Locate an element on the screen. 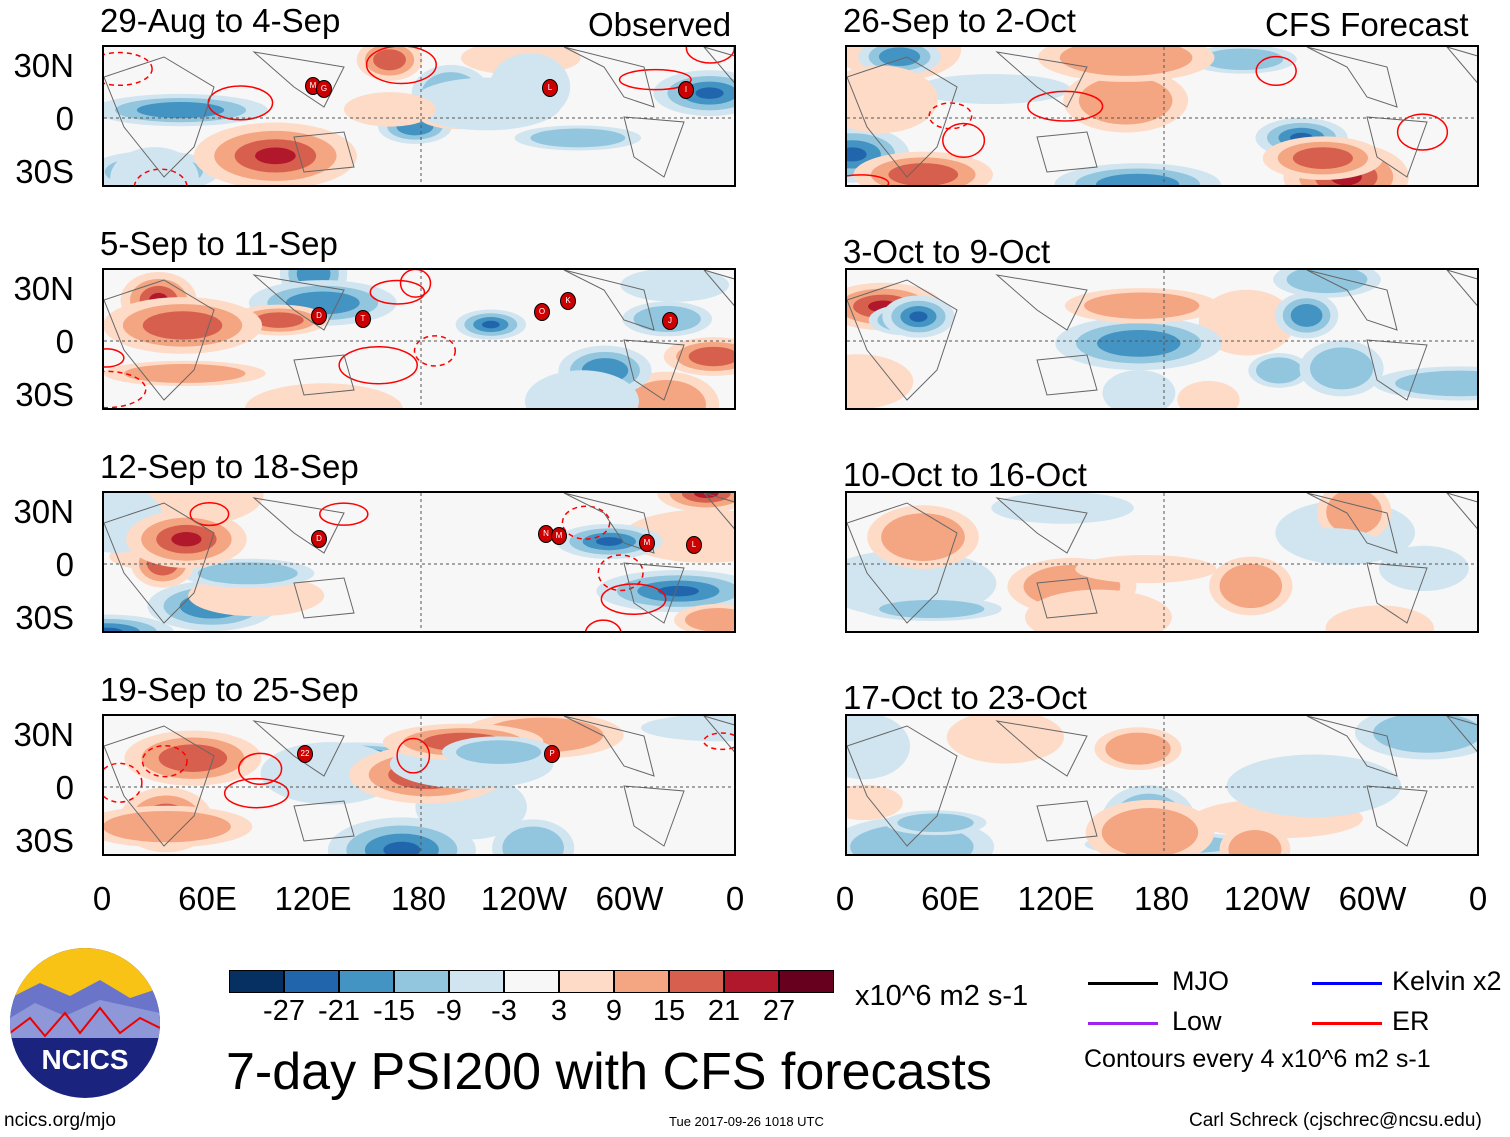 The width and height of the screenshot is (1510, 1137). tropical-cyclone-marker: M is located at coordinates (559, 536).